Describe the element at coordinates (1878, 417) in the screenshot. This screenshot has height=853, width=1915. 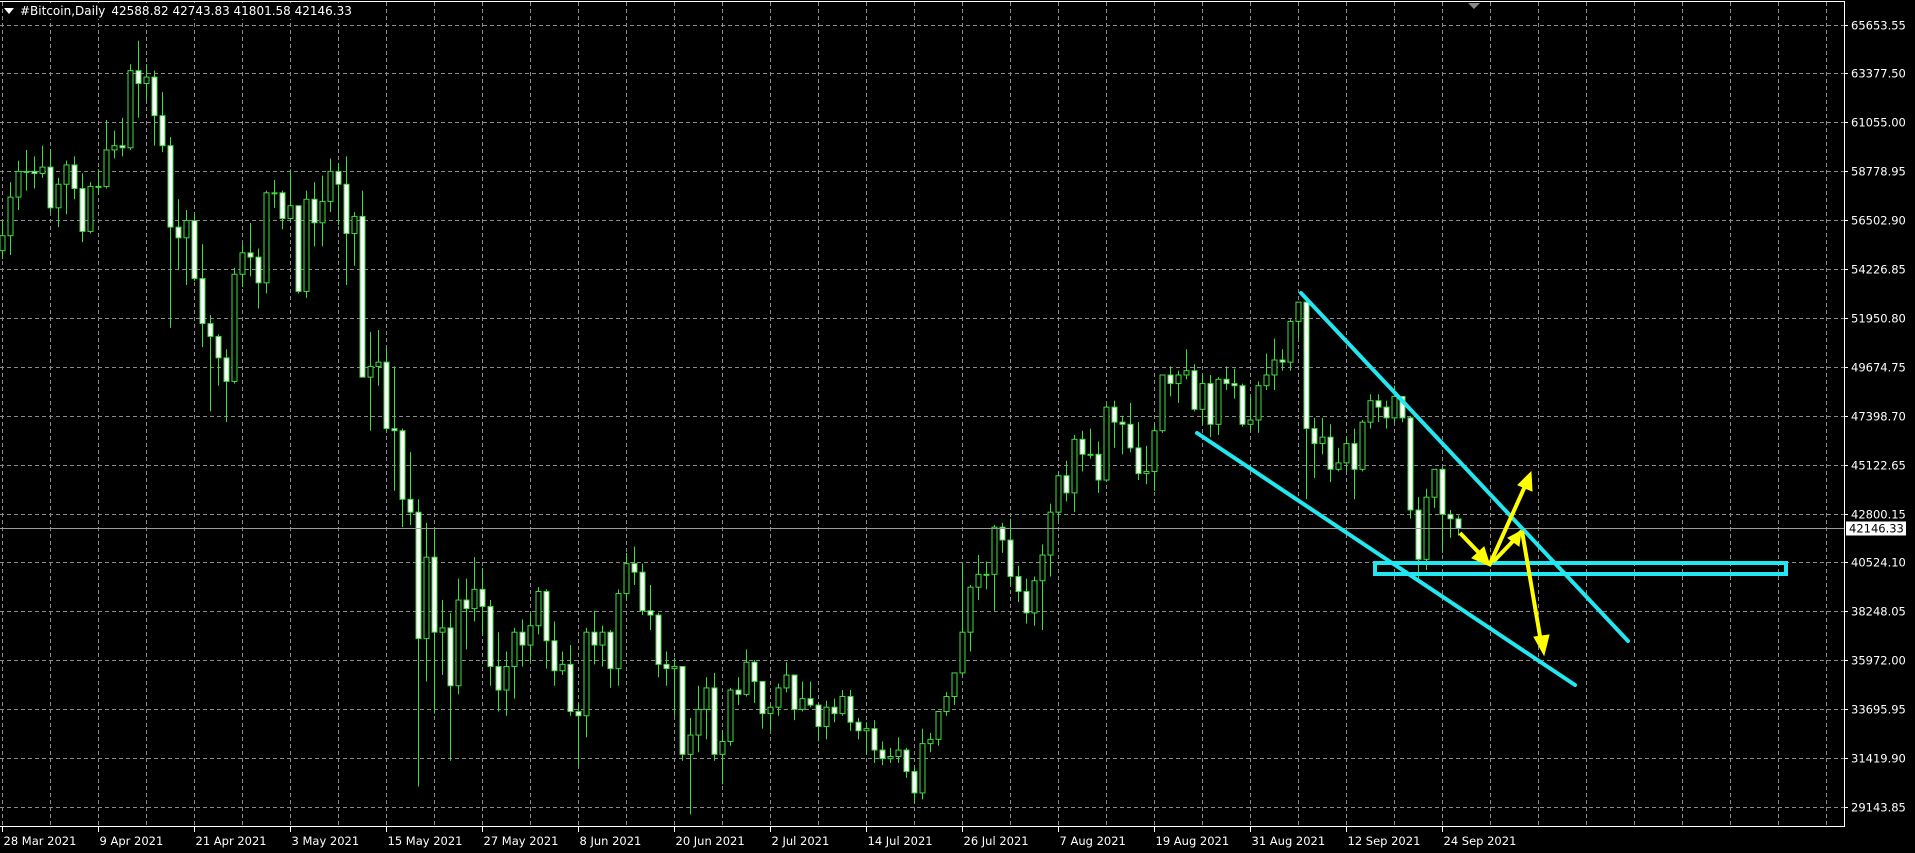
I see `price-tick-label: 47398.70` at that location.